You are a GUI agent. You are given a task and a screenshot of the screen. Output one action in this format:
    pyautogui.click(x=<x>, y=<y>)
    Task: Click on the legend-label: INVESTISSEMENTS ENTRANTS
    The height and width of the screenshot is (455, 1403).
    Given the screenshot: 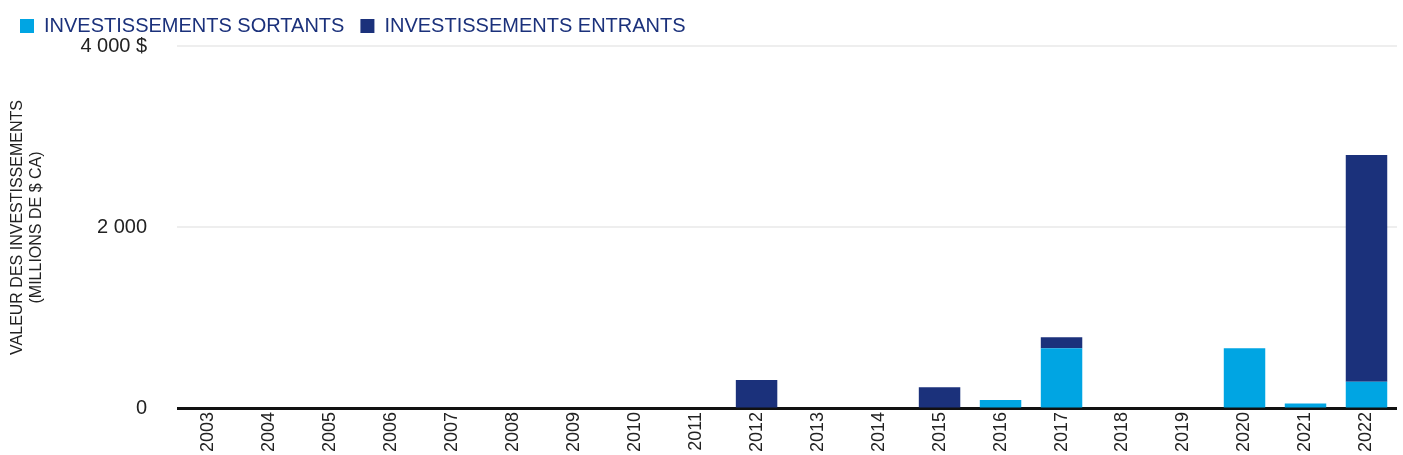 What is the action you would take?
    pyautogui.click(x=535, y=24)
    